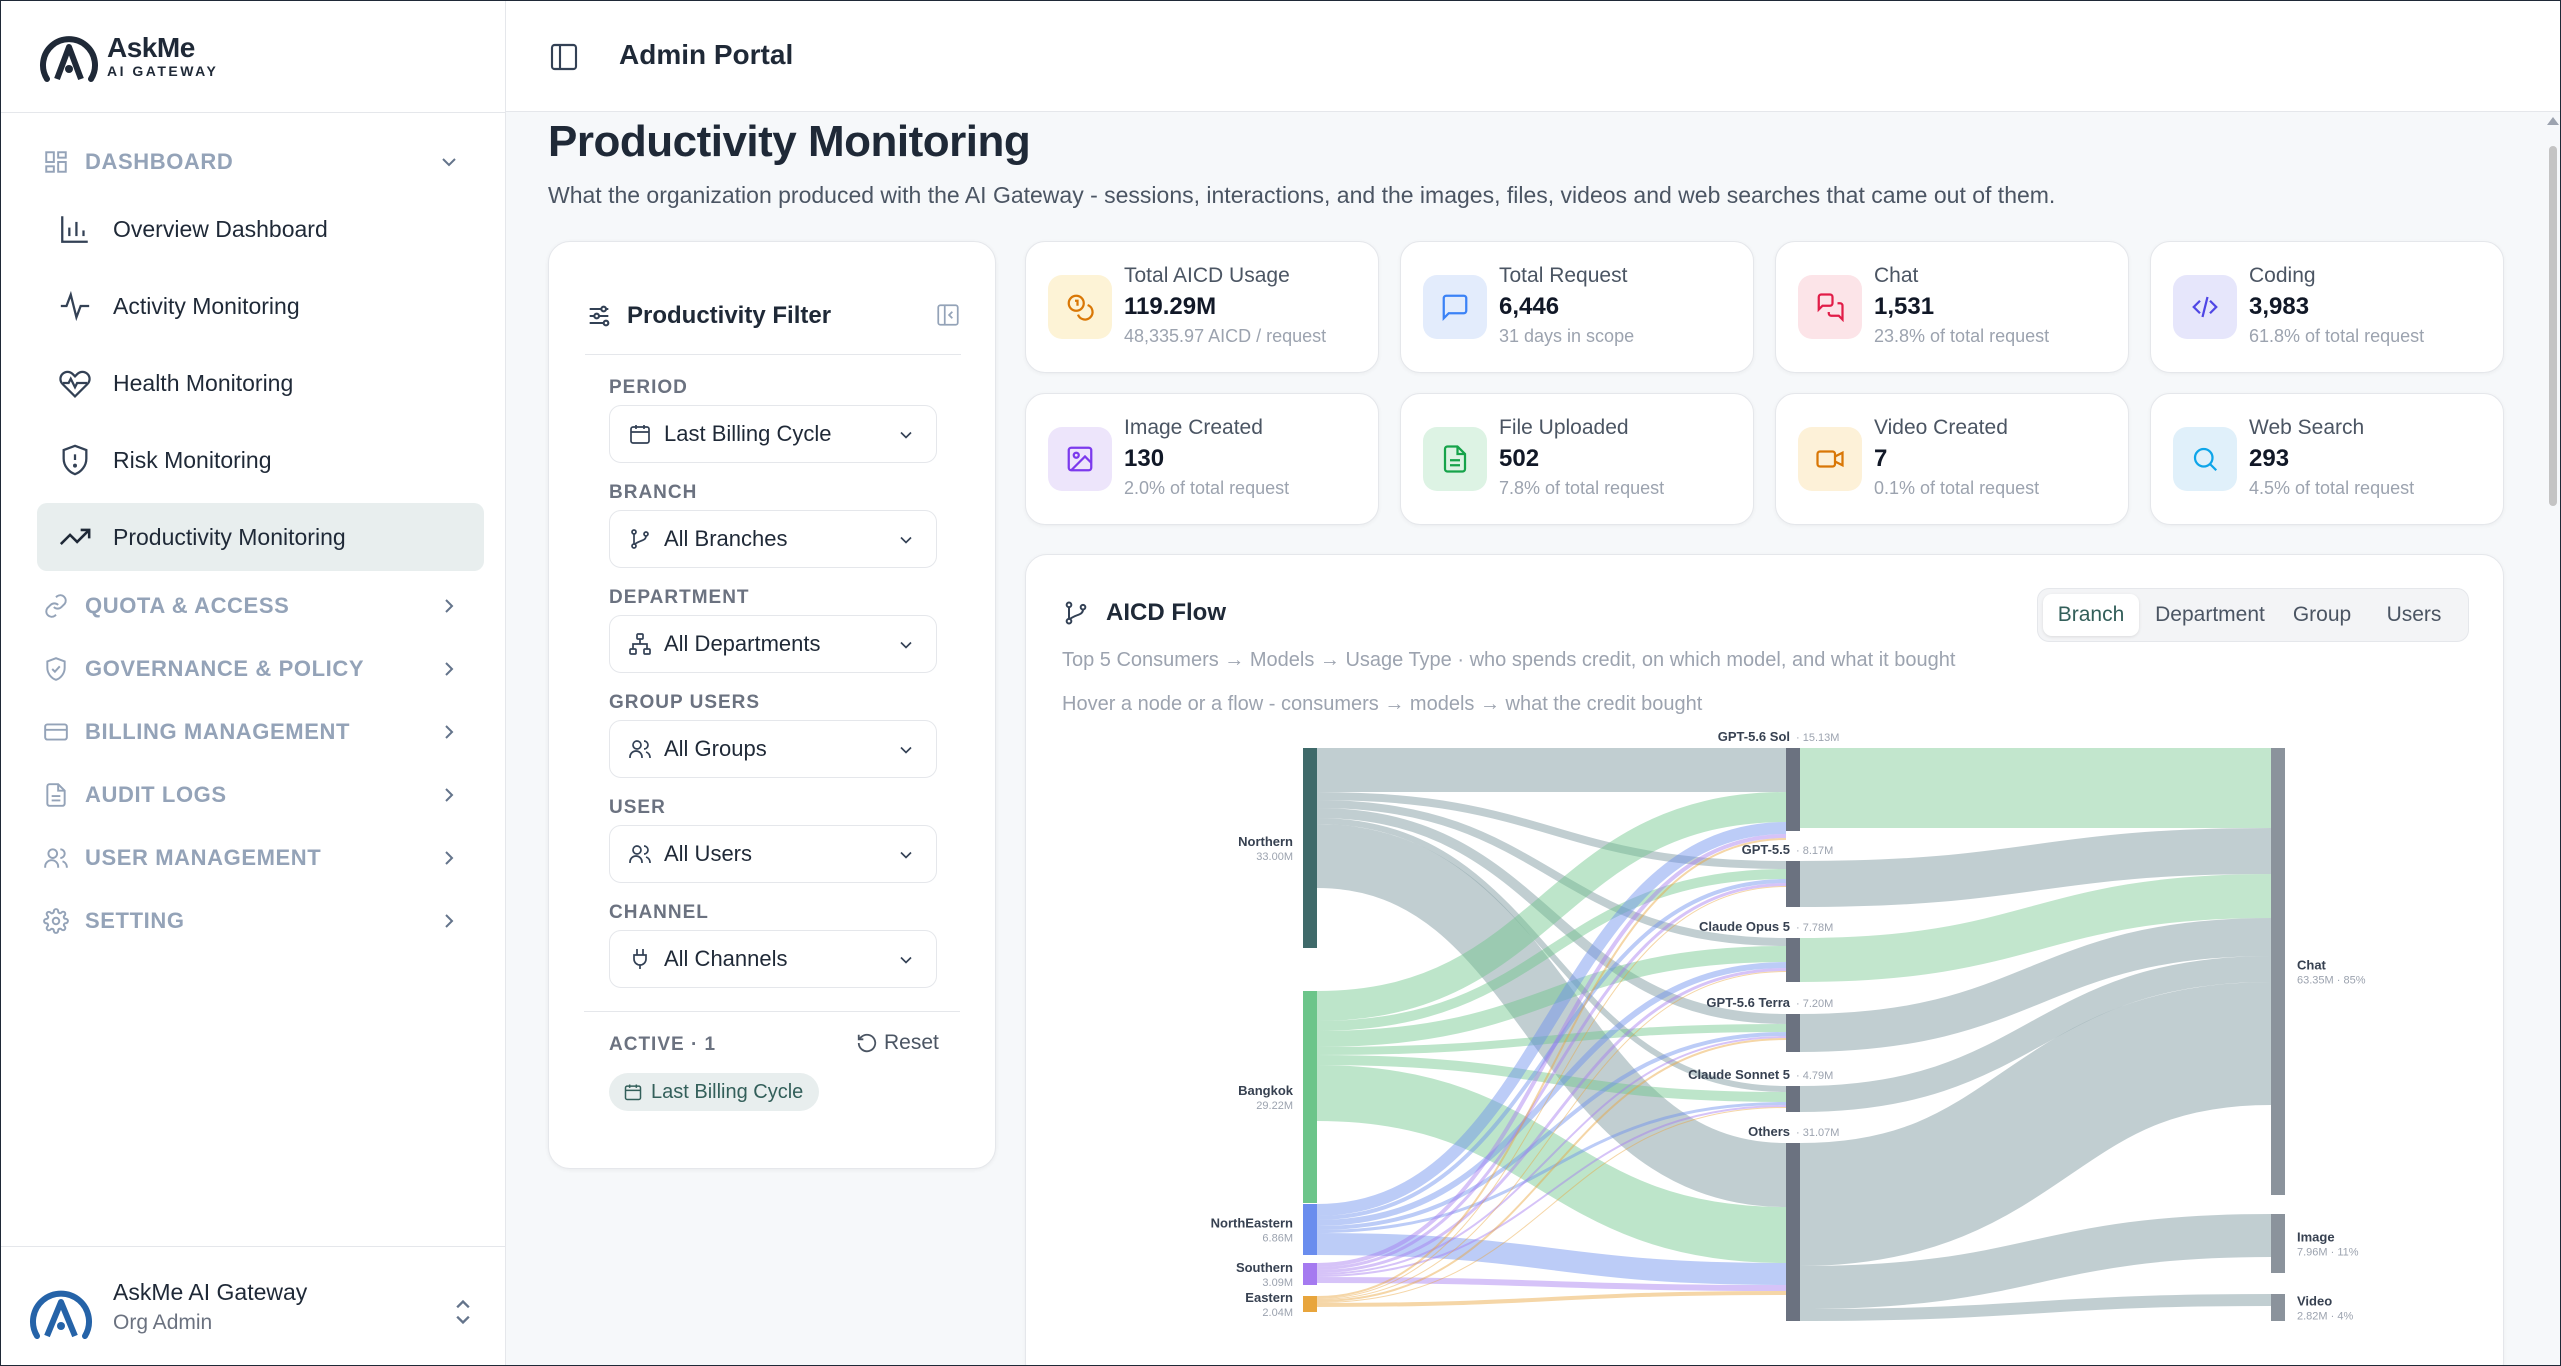 This screenshot has height=1366, width=2561. Describe the element at coordinates (2327, 459) in the screenshot. I see `stat-web-search: Web Search 293 4.5% of total request` at that location.